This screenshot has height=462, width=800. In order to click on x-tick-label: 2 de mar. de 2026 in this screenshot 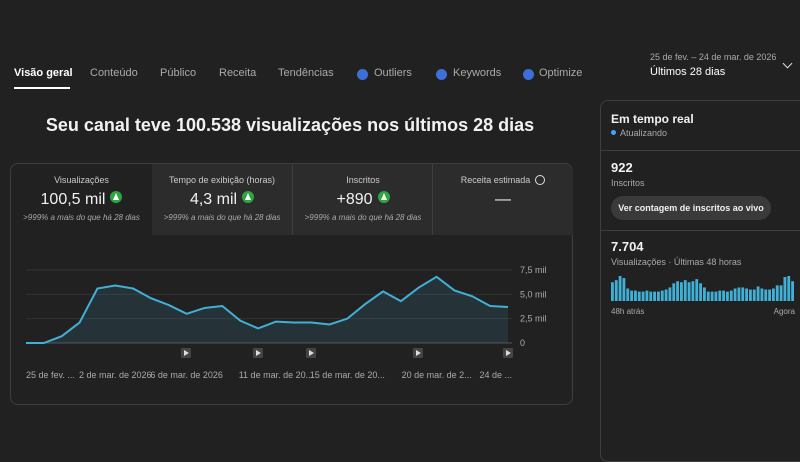, I will do `click(115, 375)`.